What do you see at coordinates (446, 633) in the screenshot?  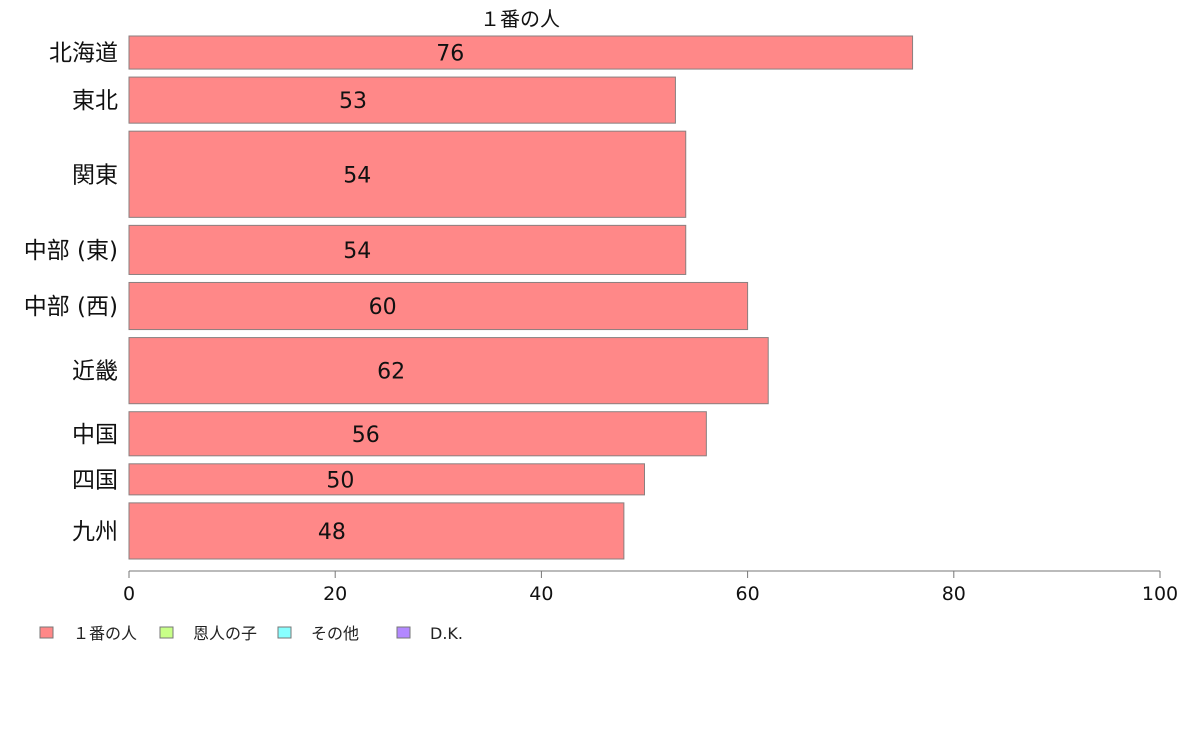 I see `legend-label: D.K.` at bounding box center [446, 633].